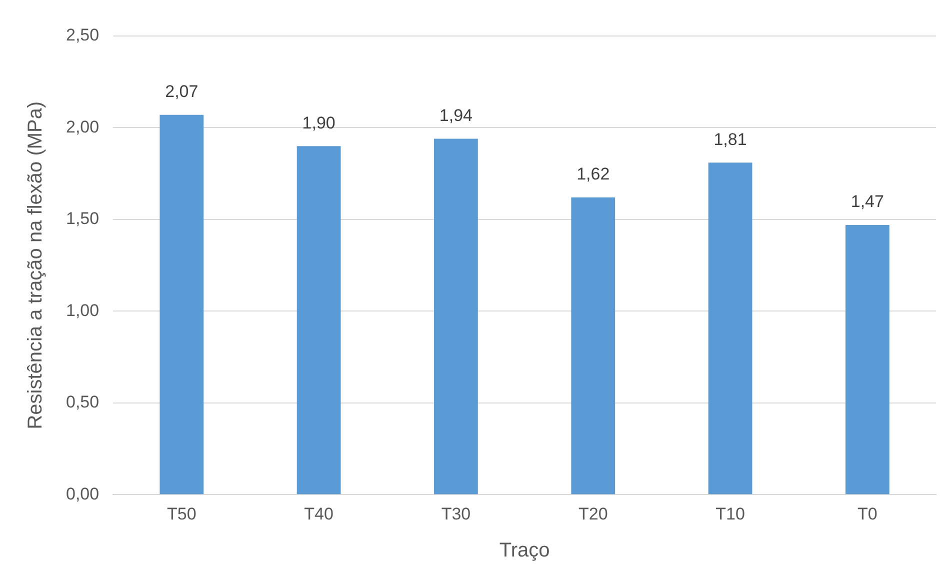  Describe the element at coordinates (730, 139) in the screenshot. I see `data-label: 1,81` at that location.